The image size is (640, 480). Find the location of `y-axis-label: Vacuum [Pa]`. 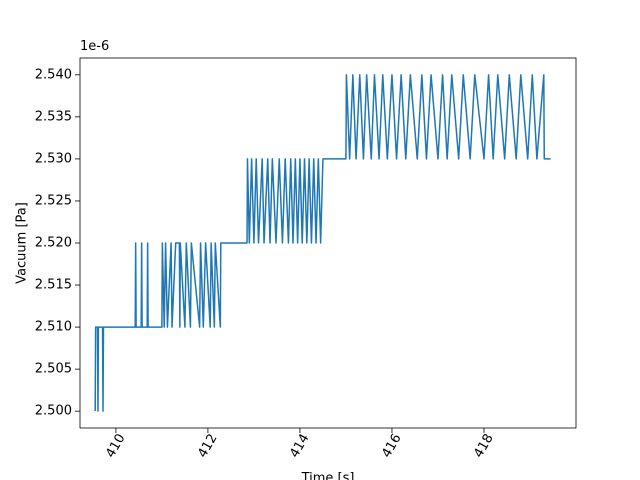

y-axis-label: Vacuum [Pa] is located at coordinates (22, 243).